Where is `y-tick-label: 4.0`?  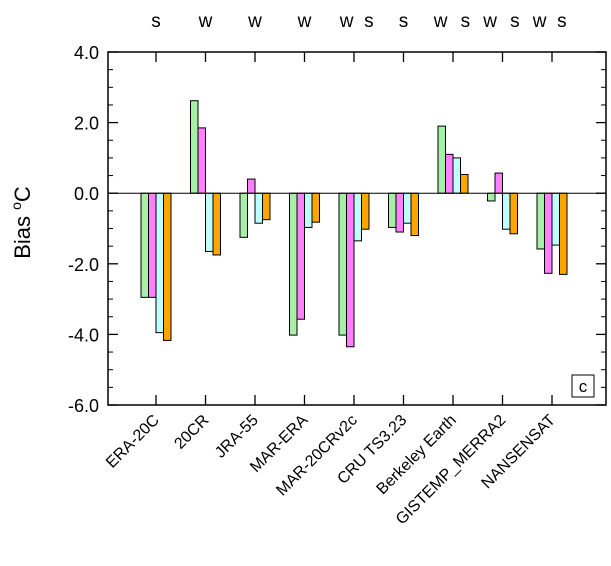 y-tick-label: 4.0 is located at coordinates (86, 53).